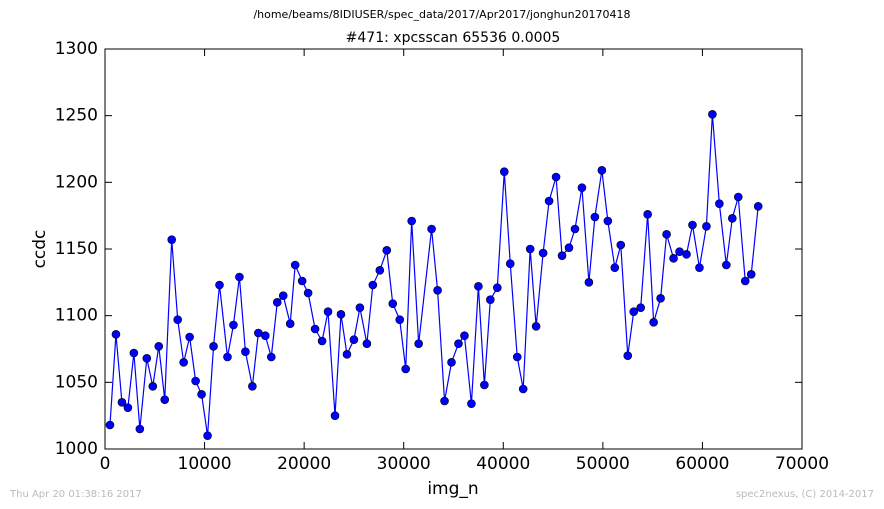 This screenshot has width=884, height=509. I want to click on x-tick-label: 20000, so click(304, 464).